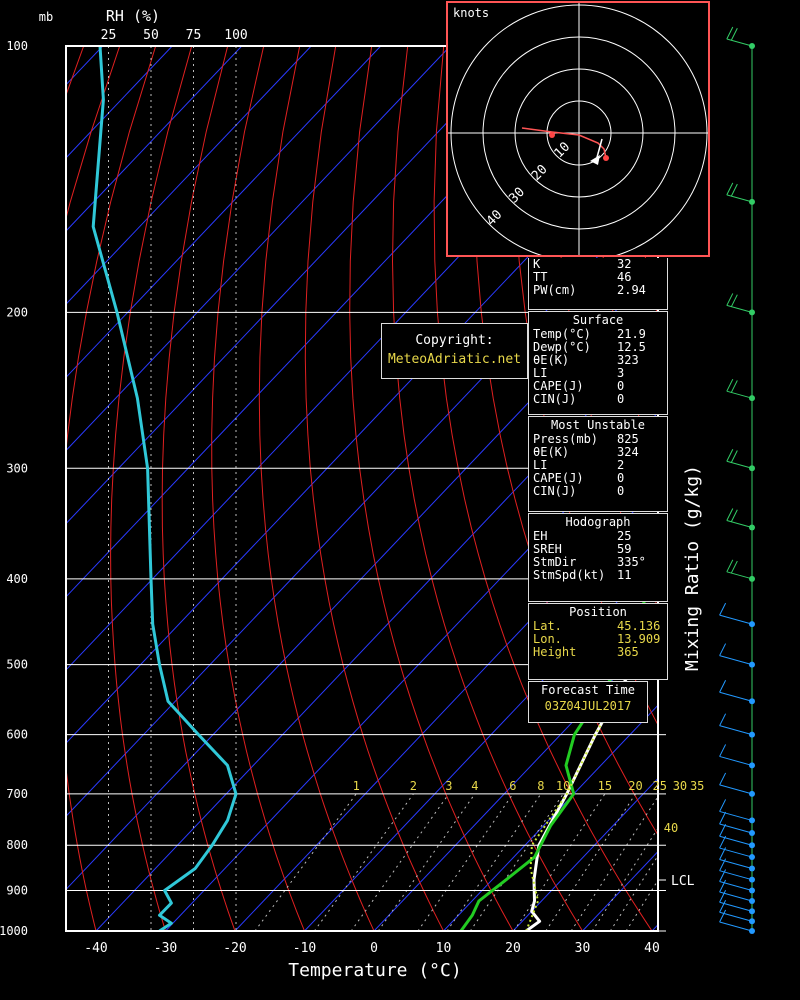 The width and height of the screenshot is (800, 1000). What do you see at coordinates (598, 652) in the screenshot?
I see `position-row: Height 365` at bounding box center [598, 652].